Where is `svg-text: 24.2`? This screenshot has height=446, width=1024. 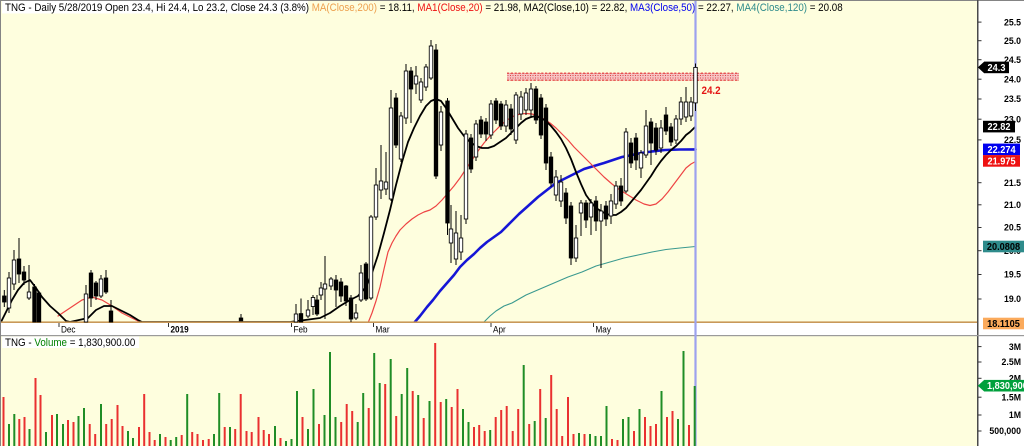
svg-text: 24.2 is located at coordinates (710, 92).